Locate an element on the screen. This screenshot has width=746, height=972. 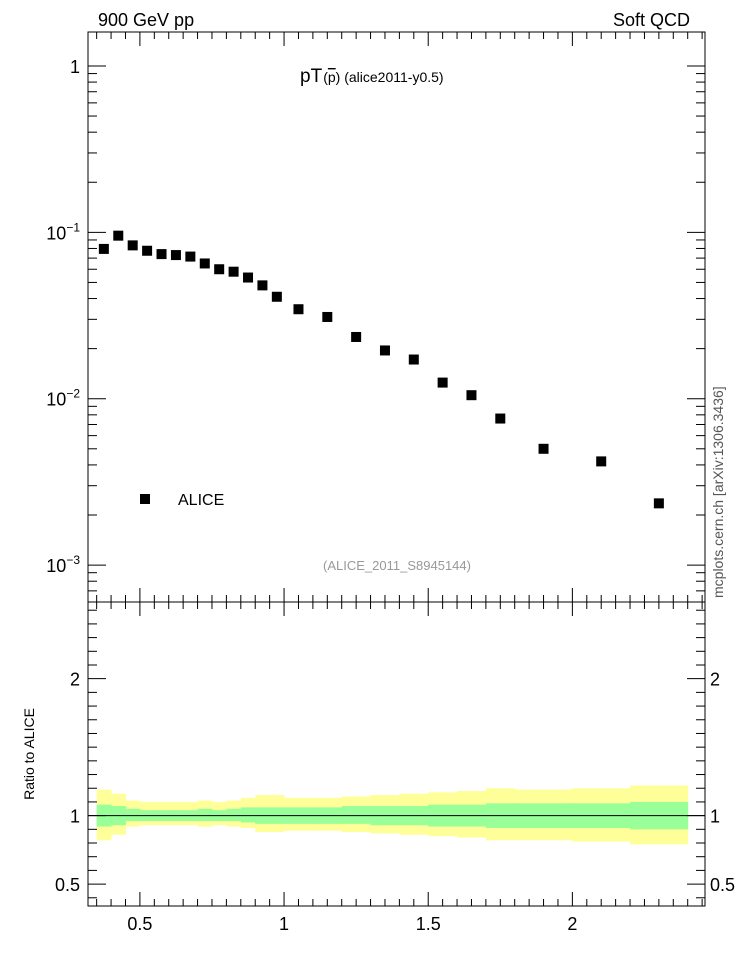
analysis-watermark: (ALICE_2011_S8945144) is located at coordinates (397, 565).